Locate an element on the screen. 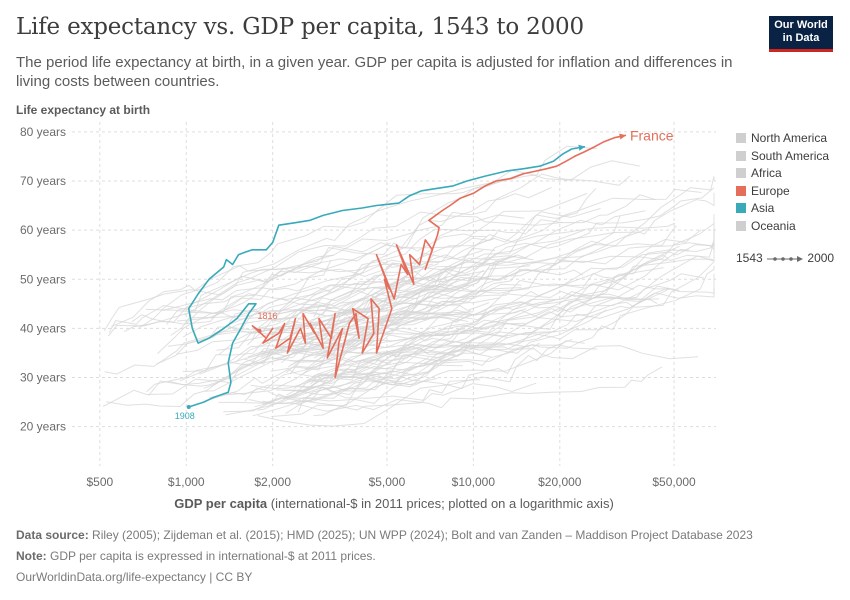 This screenshot has width=850, height=600. legend-item: Oceania is located at coordinates (766, 226).